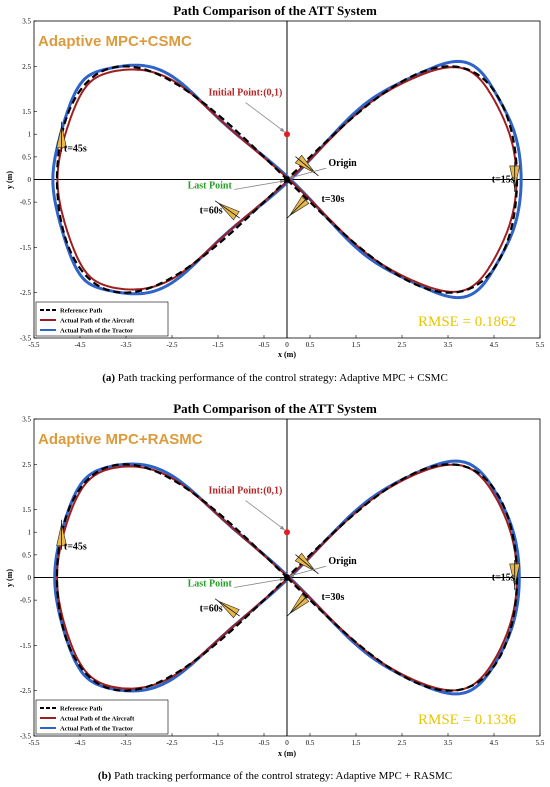  Describe the element at coordinates (81, 708) in the screenshot. I see `legend-entry: Reference Path` at that location.